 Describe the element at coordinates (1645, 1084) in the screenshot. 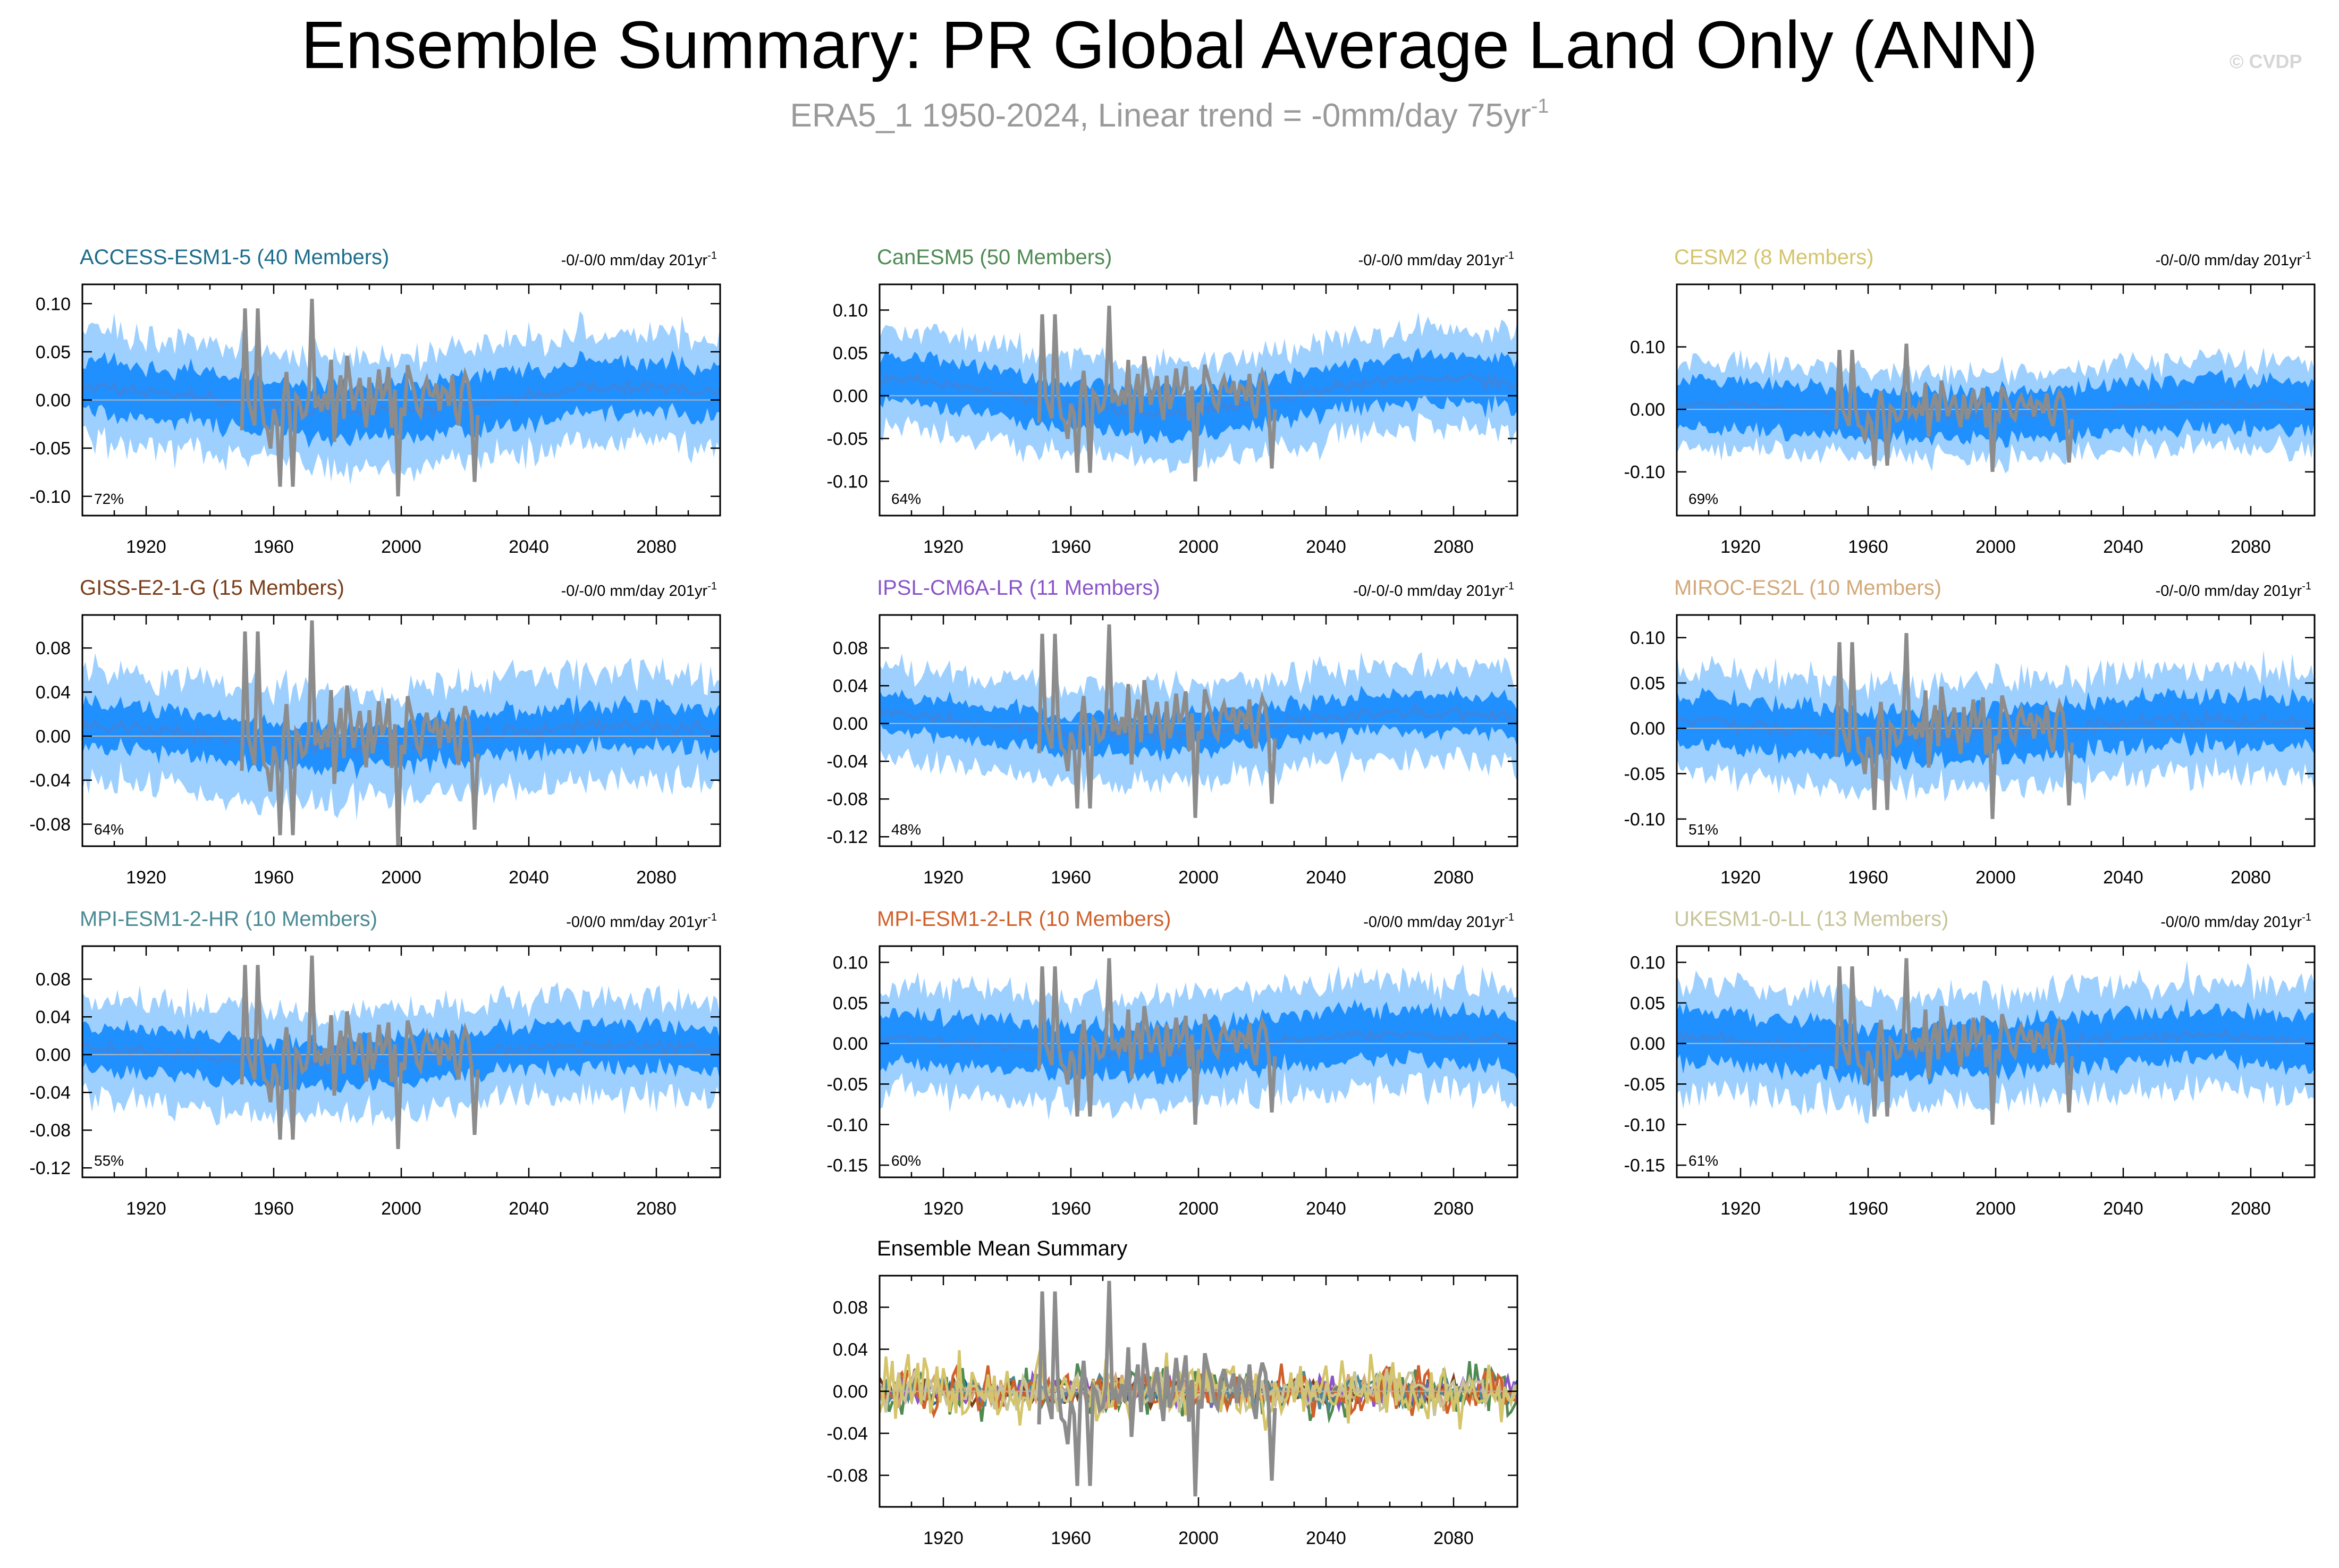

I see `y-tick-label: -0.05` at that location.